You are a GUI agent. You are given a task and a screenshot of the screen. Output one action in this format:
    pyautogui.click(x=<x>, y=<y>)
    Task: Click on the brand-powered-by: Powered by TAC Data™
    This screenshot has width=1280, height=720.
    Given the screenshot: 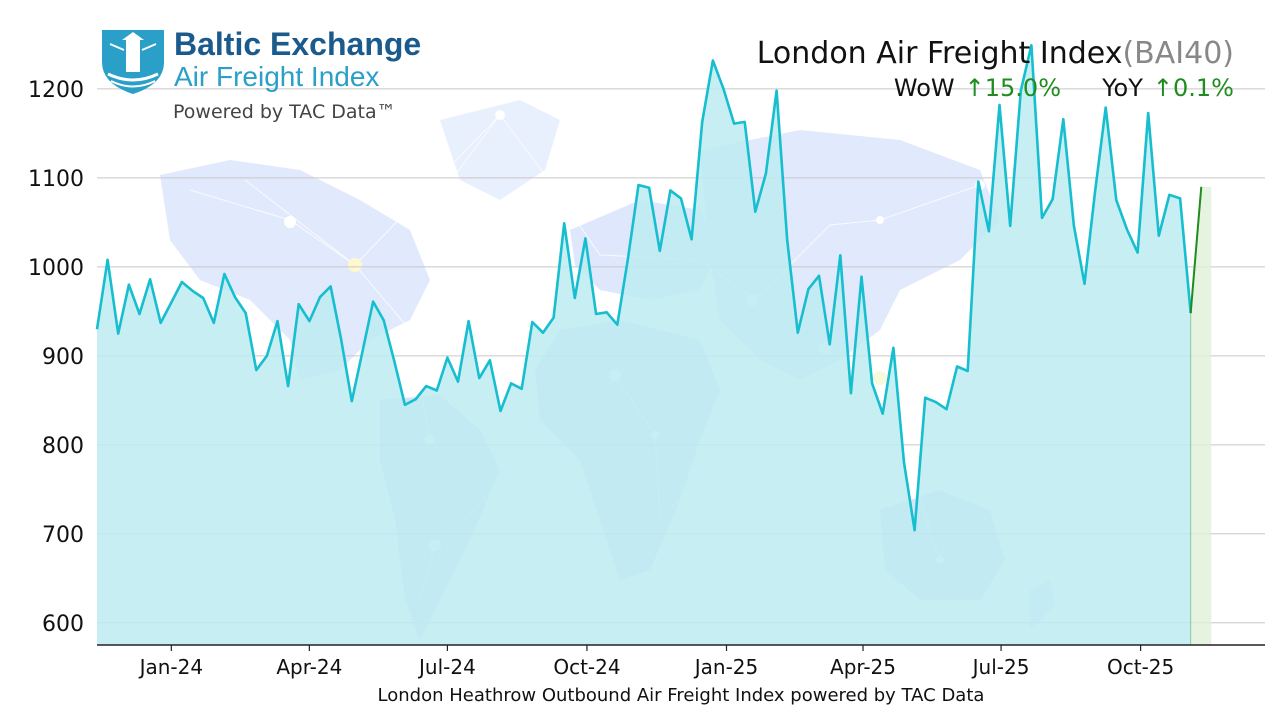 What is the action you would take?
    pyautogui.click(x=284, y=112)
    